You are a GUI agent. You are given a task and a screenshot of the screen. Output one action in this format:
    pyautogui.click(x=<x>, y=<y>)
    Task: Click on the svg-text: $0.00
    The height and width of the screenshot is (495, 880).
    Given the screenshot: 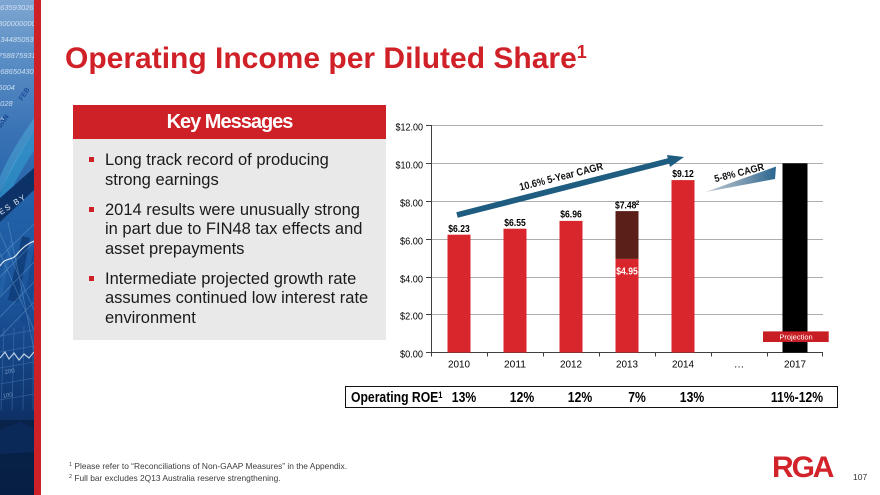 What is the action you would take?
    pyautogui.click(x=411, y=355)
    